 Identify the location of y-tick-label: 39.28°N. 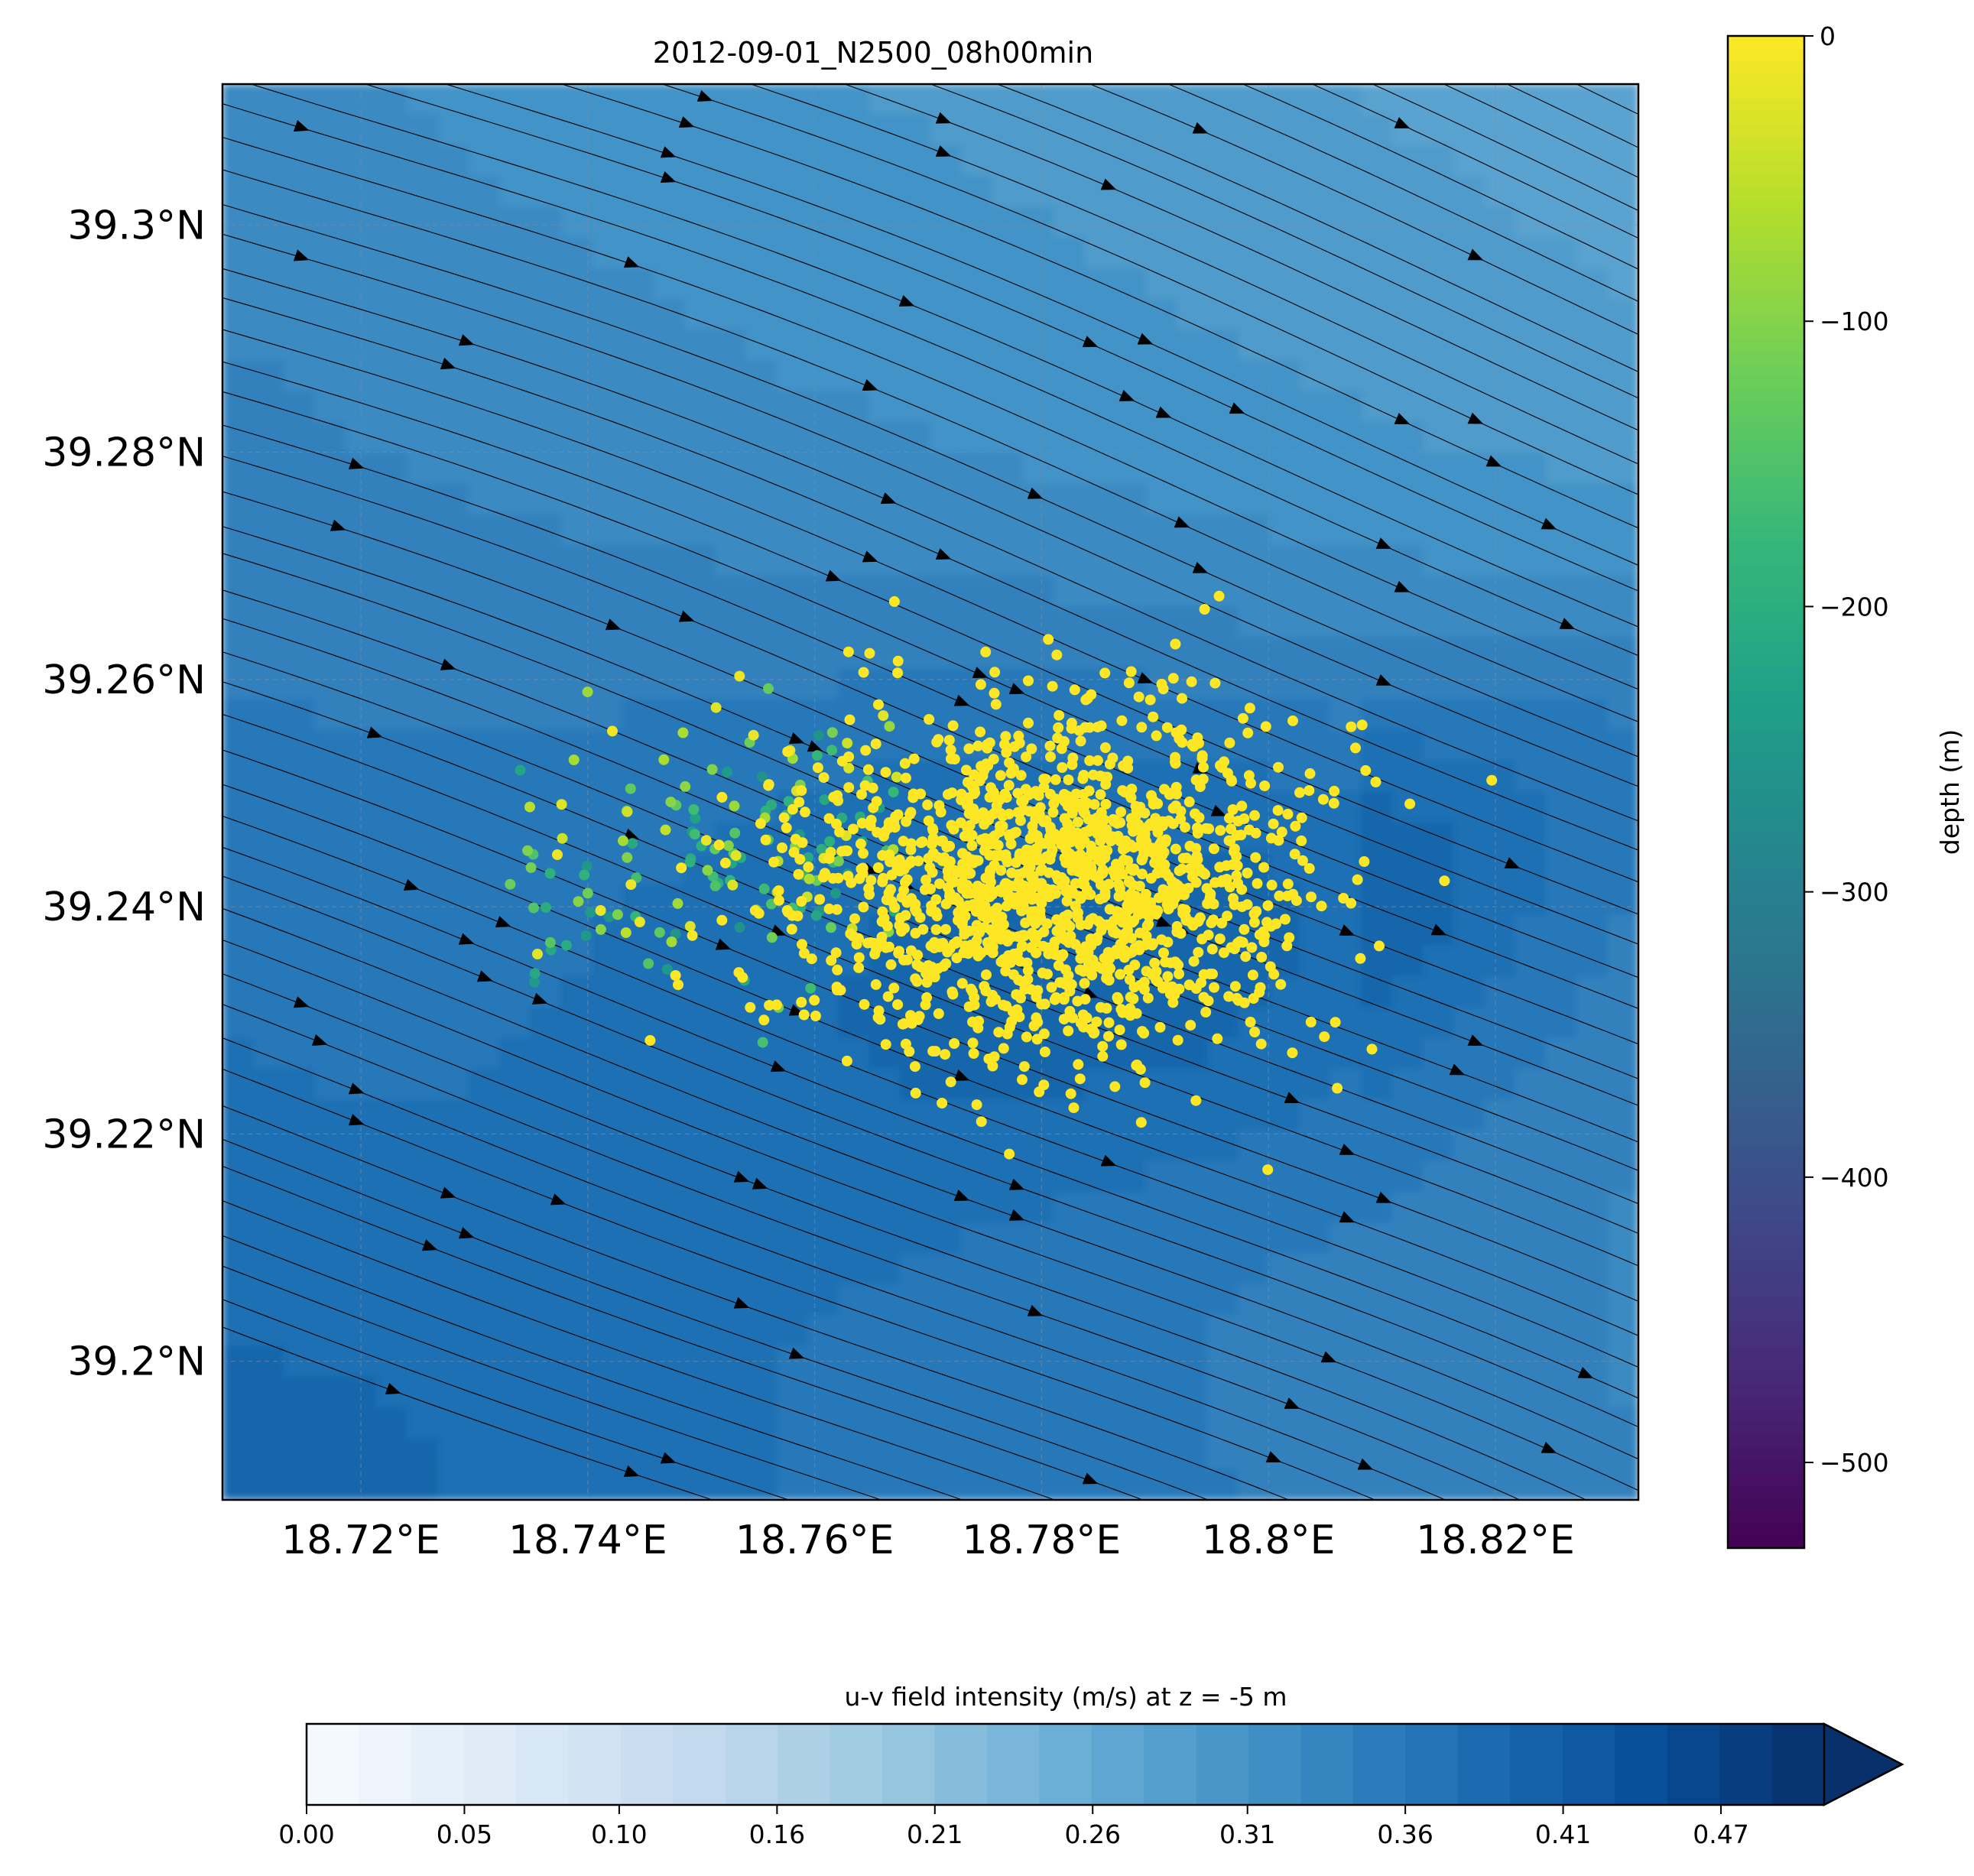
(124, 453).